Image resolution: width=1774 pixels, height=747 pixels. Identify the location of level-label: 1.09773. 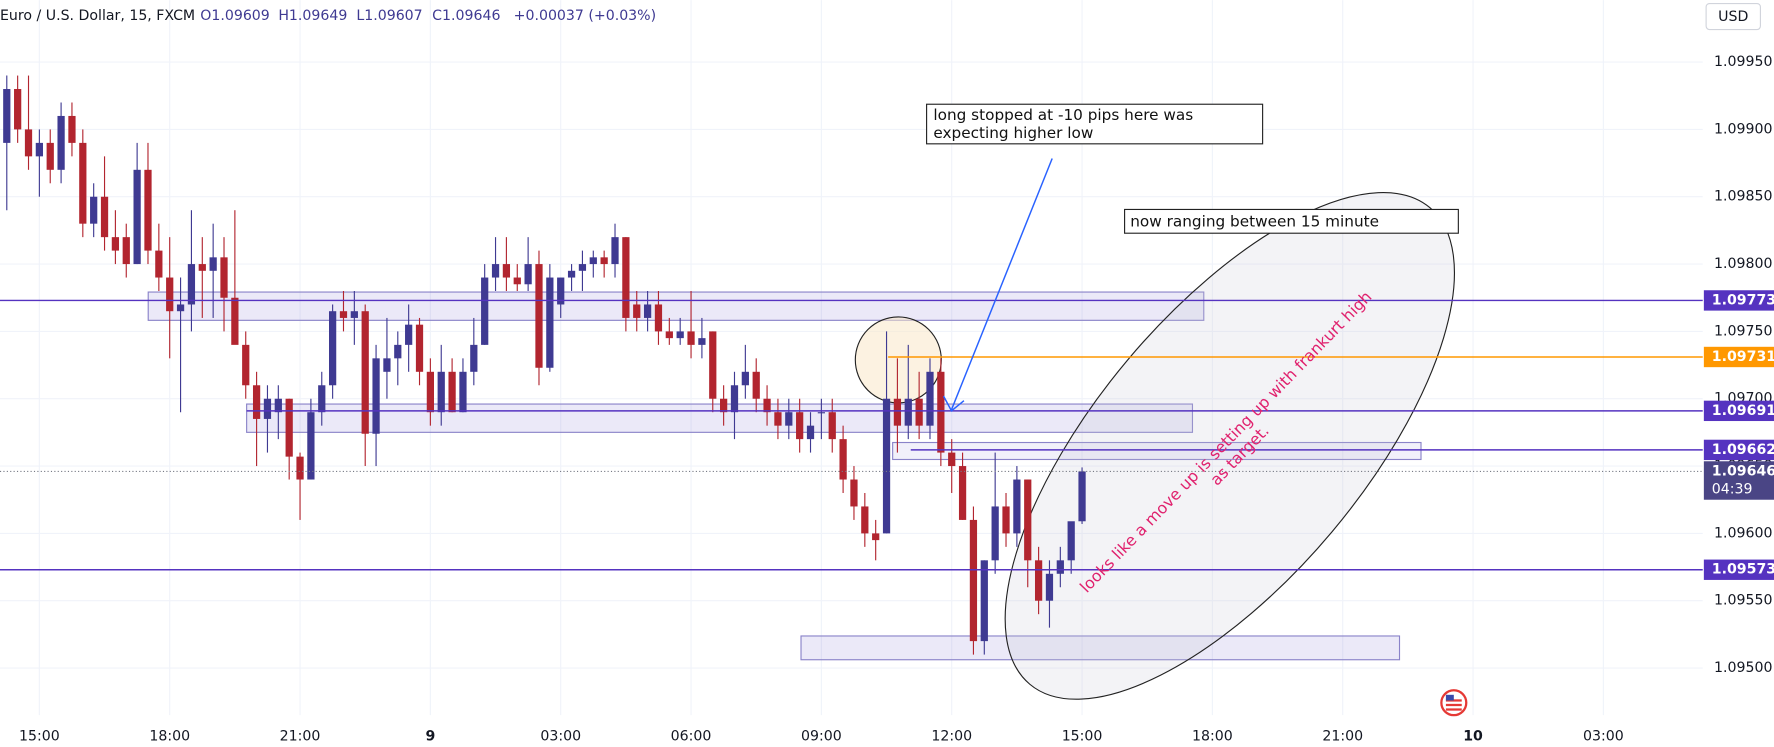
(1743, 300).